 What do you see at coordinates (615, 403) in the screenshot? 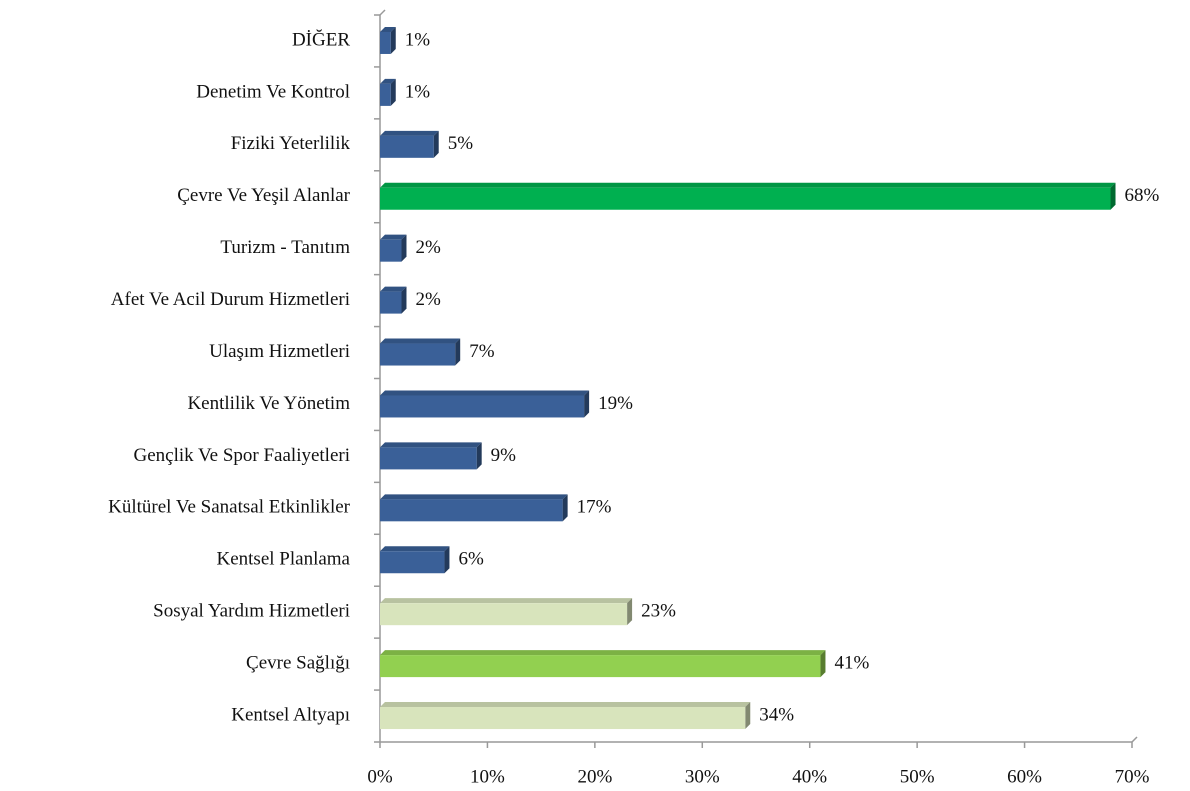
I see `value-label: 19%` at bounding box center [615, 403].